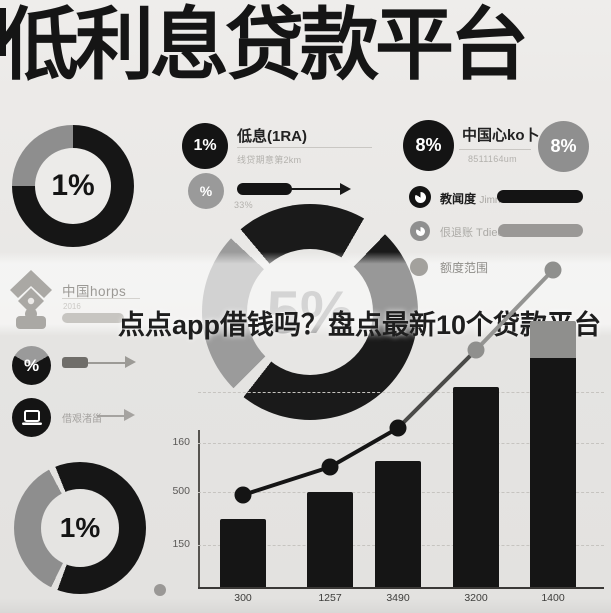 The image size is (611, 613). Describe the element at coordinates (264, 44) in the screenshot. I see `page-title: 低利息贷款平台` at that location.